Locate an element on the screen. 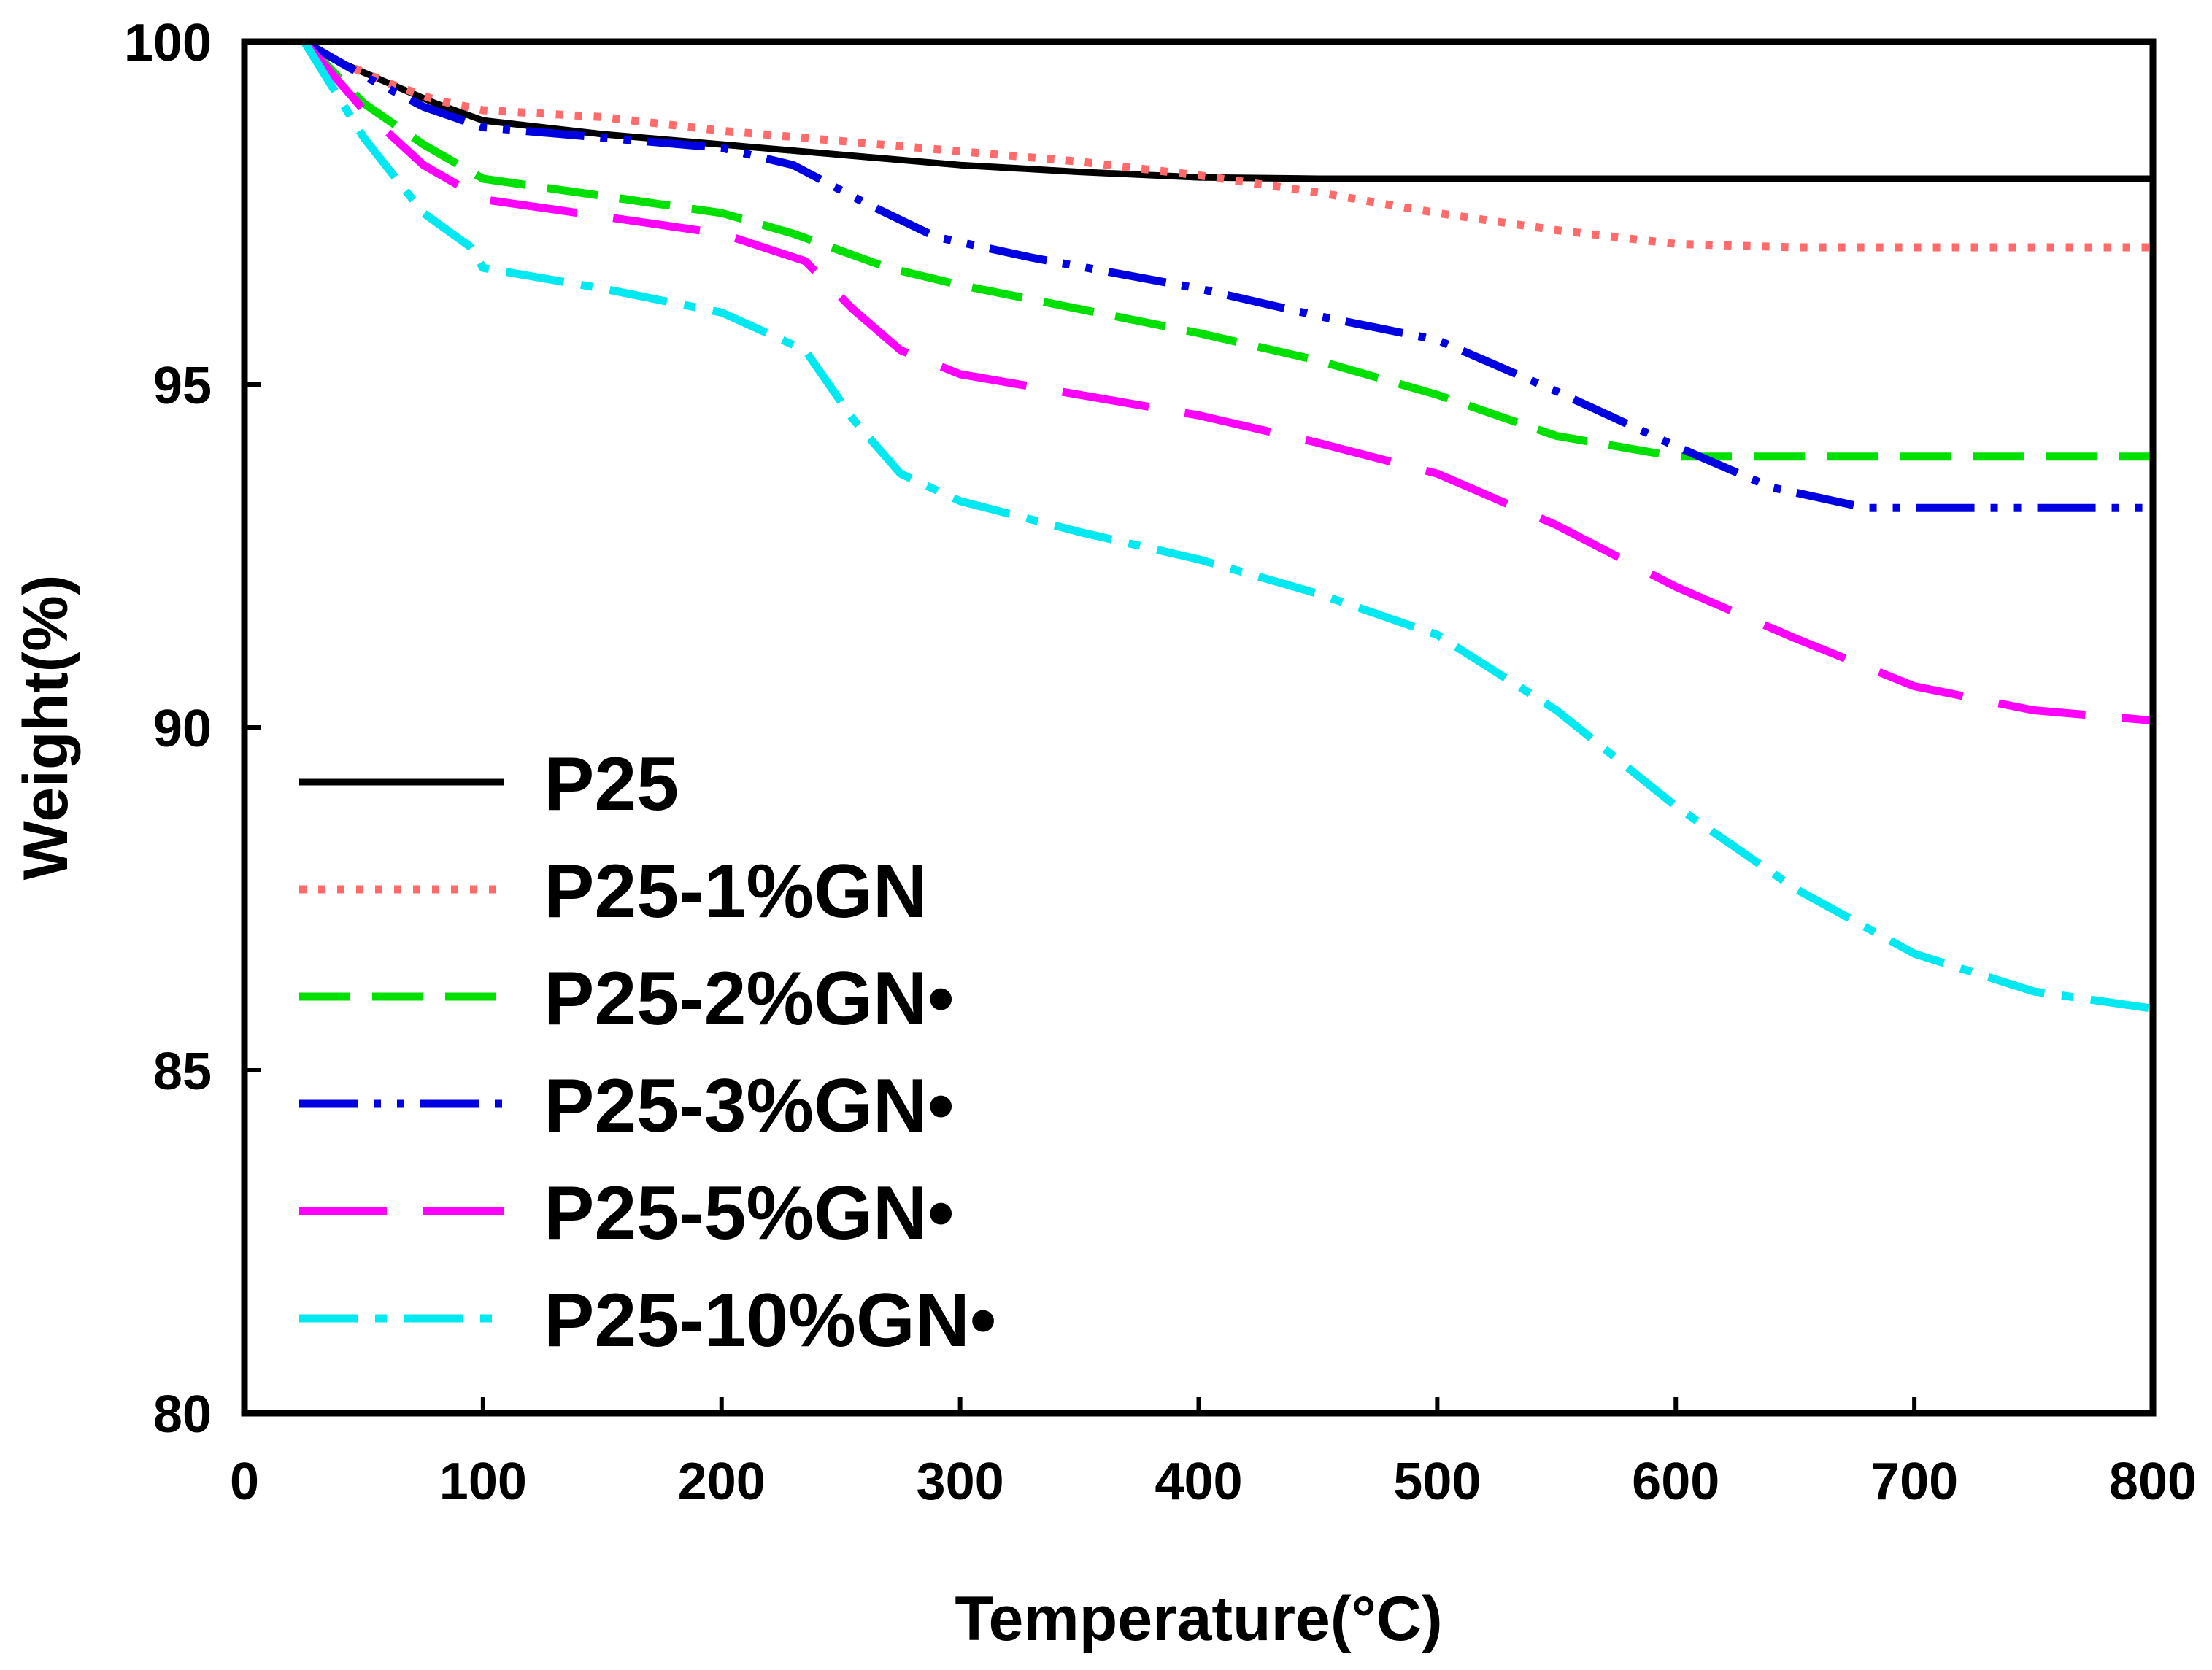 The image size is (2212, 1670). x-tick-labels: 0 100 200 300 400 500 600 700 800 is located at coordinates (1213, 1482).